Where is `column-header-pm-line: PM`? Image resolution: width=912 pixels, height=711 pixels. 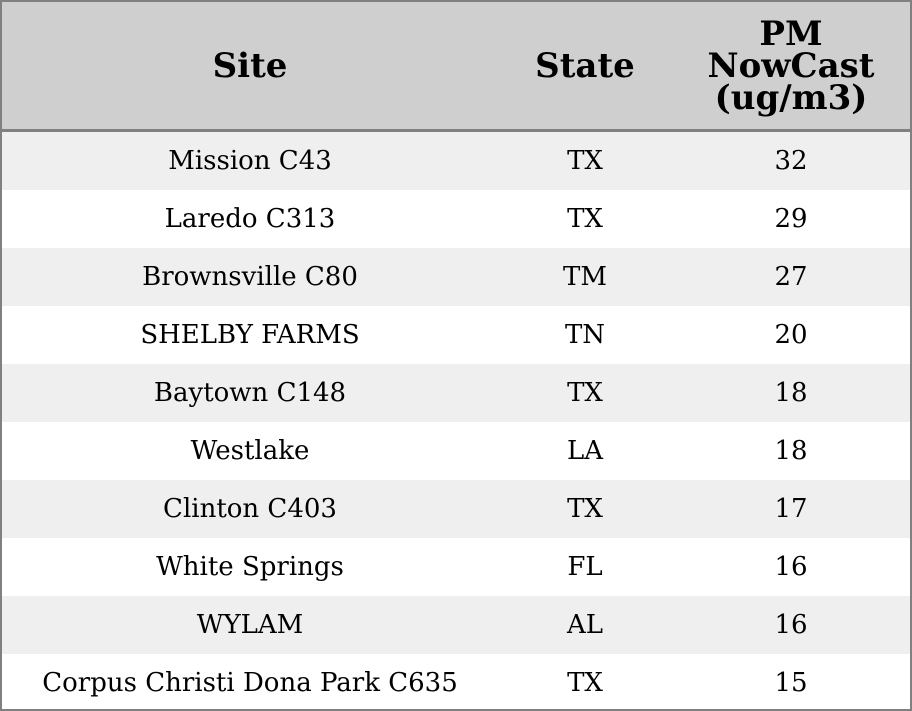 column-header-pm-line: PM is located at coordinates (791, 33).